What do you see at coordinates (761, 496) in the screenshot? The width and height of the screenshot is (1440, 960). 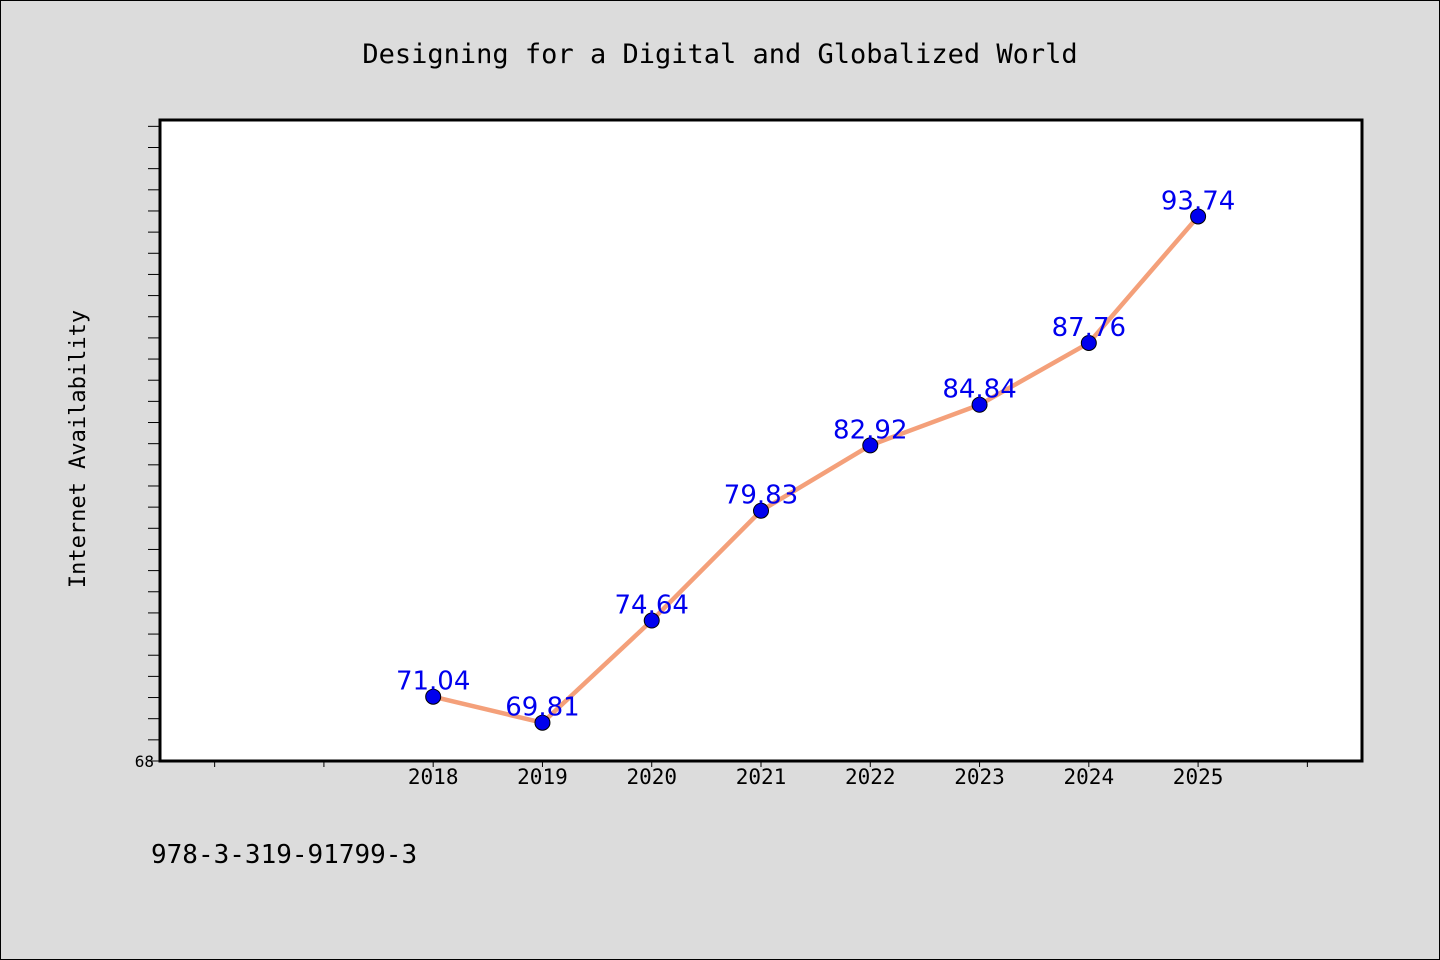 I see `data-label: 79.83` at bounding box center [761, 496].